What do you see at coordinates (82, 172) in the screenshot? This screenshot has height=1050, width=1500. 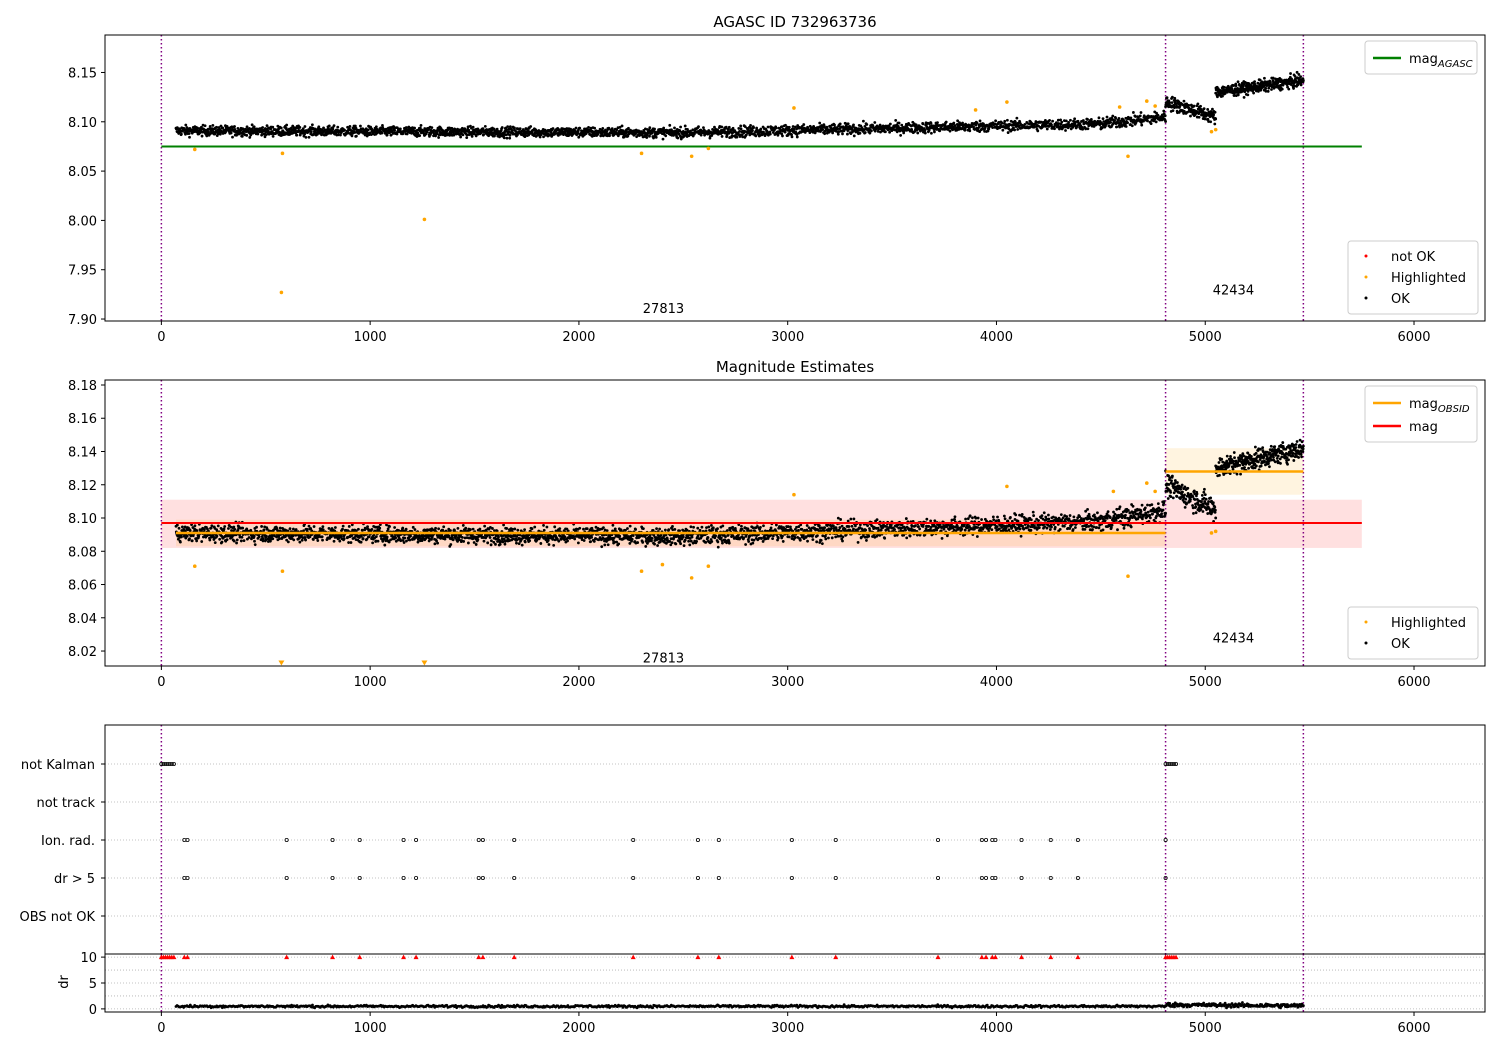 I see `agasc-ytick-label: 8.05` at bounding box center [82, 172].